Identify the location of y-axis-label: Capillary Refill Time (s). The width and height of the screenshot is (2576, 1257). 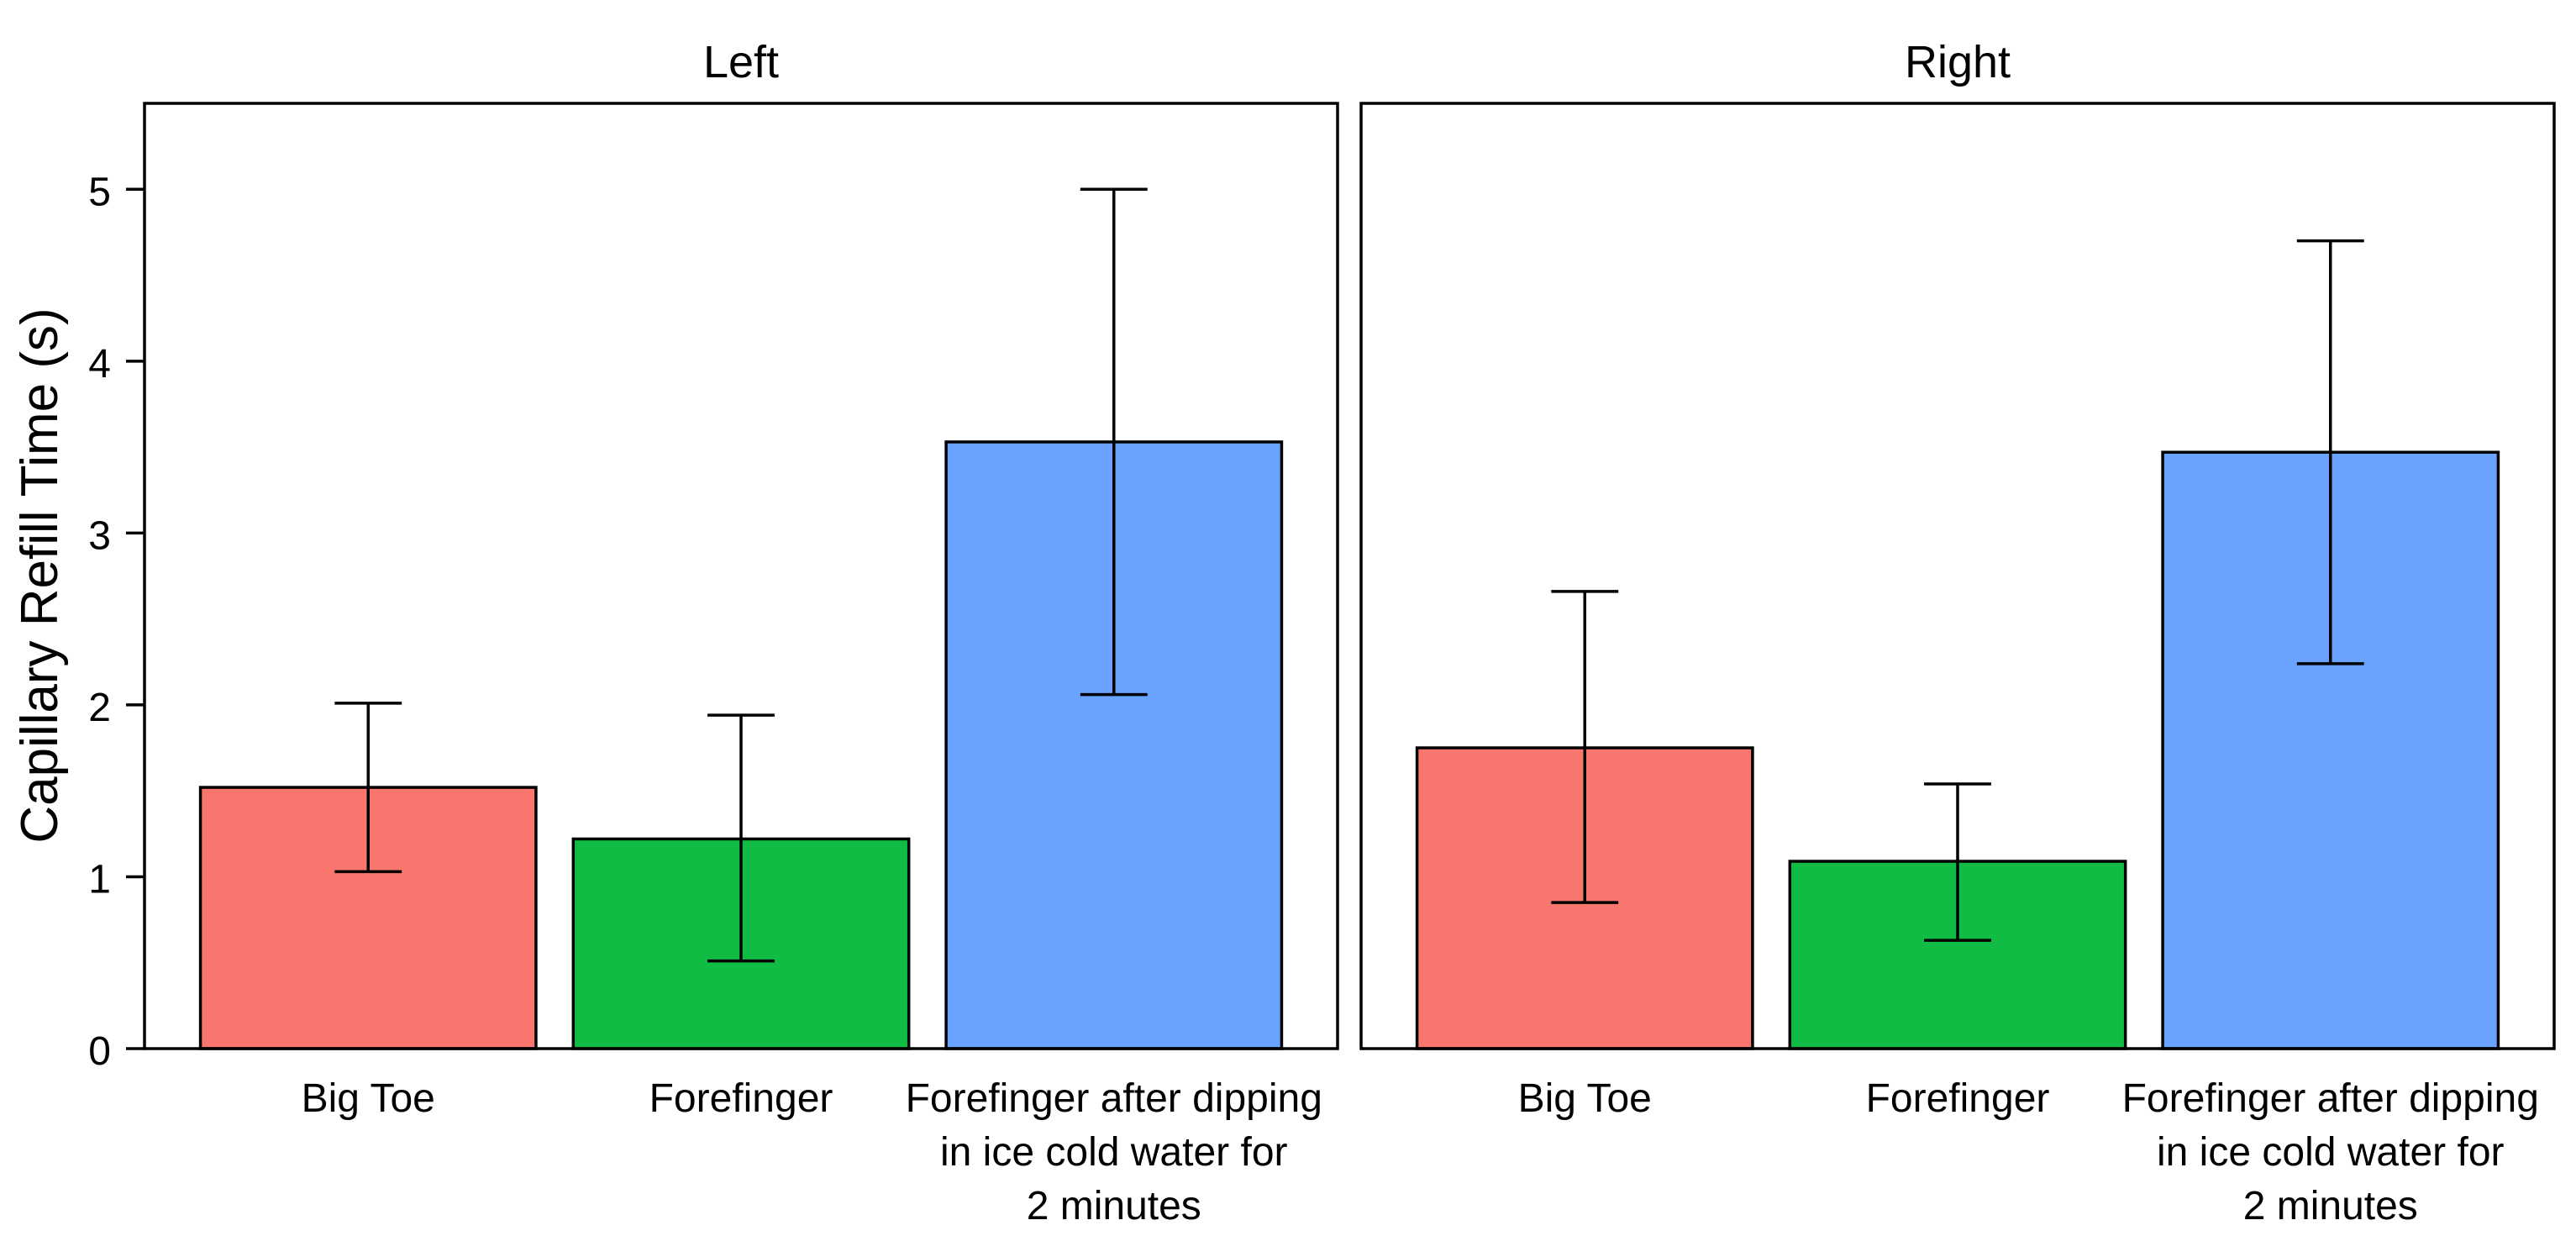
(40, 575).